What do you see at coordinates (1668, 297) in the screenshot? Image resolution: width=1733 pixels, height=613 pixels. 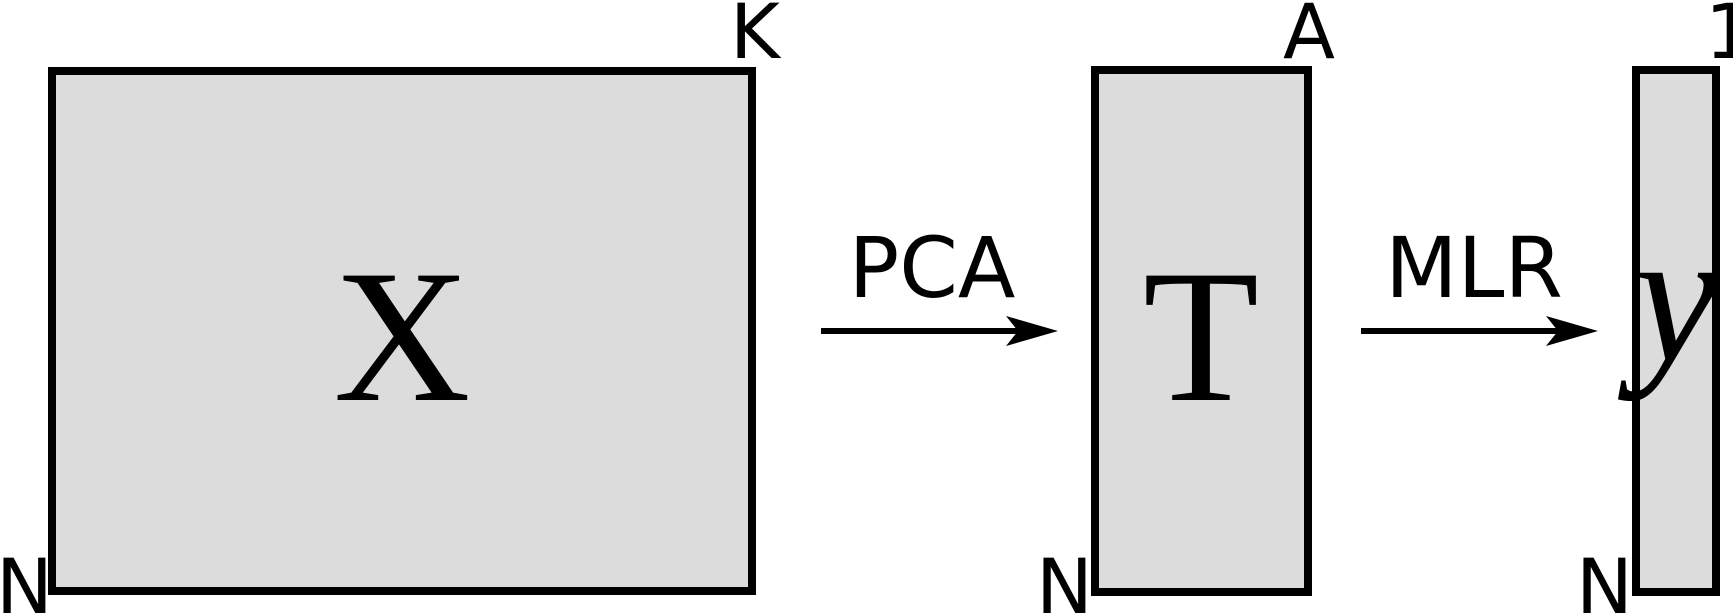 I see `vector-y-symbol: y` at bounding box center [1668, 297].